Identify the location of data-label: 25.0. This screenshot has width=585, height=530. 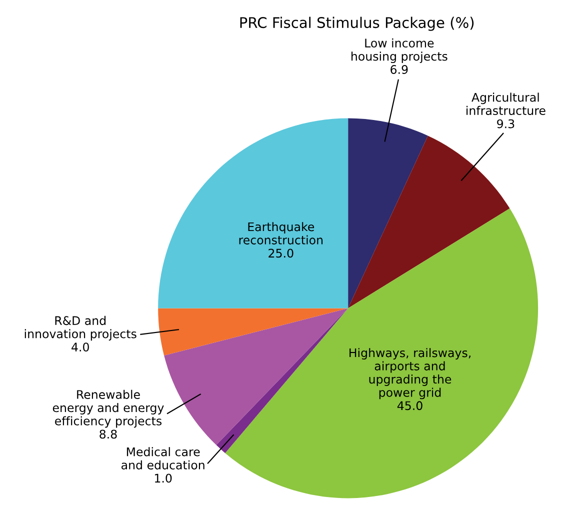
(281, 253).